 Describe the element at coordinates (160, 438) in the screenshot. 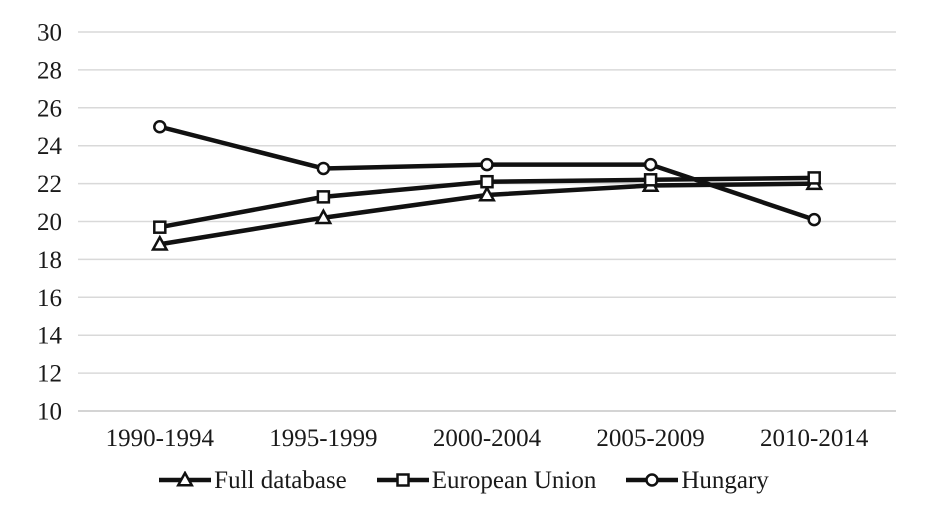

I see `x-axis-tick-label: 1990-1994` at that location.